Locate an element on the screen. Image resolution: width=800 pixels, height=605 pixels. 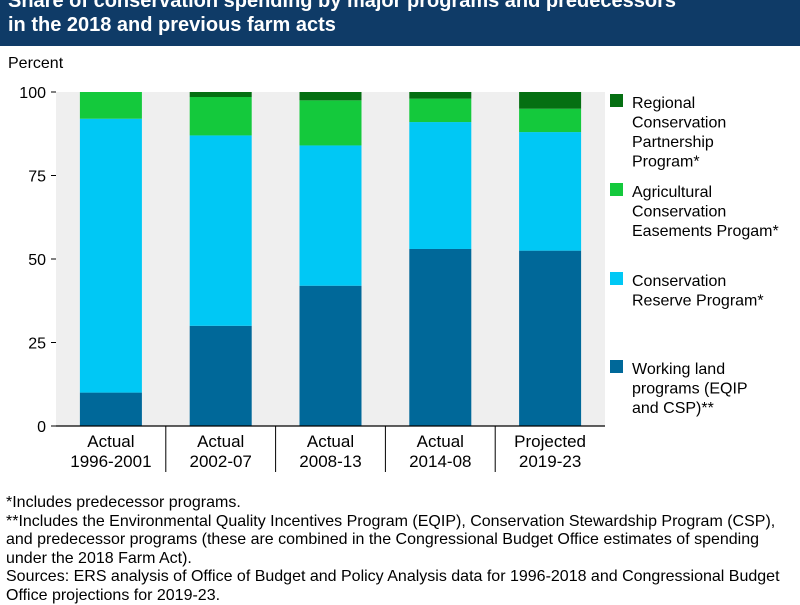
chart-title-line-2: in the 2018 and previous farm acts is located at coordinates (172, 25).